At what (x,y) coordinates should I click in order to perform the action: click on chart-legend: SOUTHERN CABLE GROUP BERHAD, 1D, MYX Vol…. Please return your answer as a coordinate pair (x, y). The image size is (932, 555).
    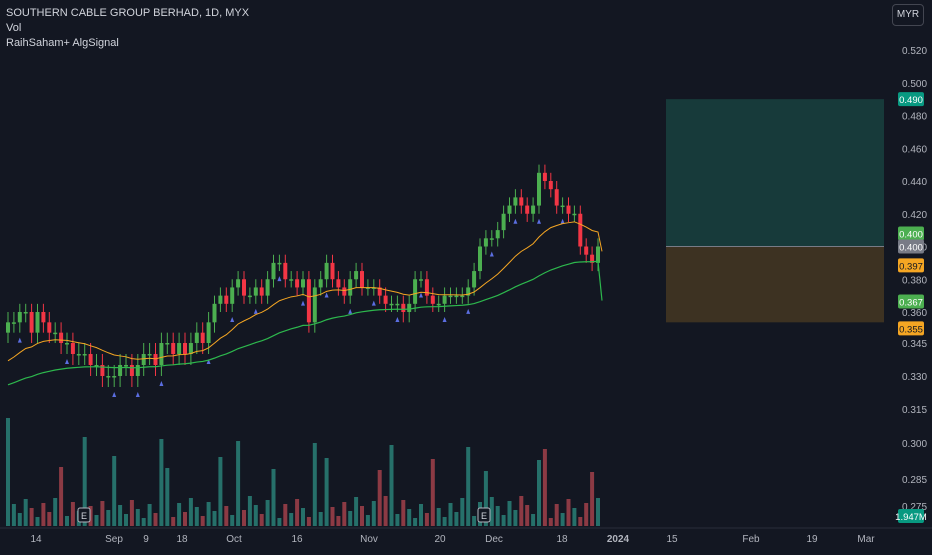
    Looking at the image, I should click on (127, 28).